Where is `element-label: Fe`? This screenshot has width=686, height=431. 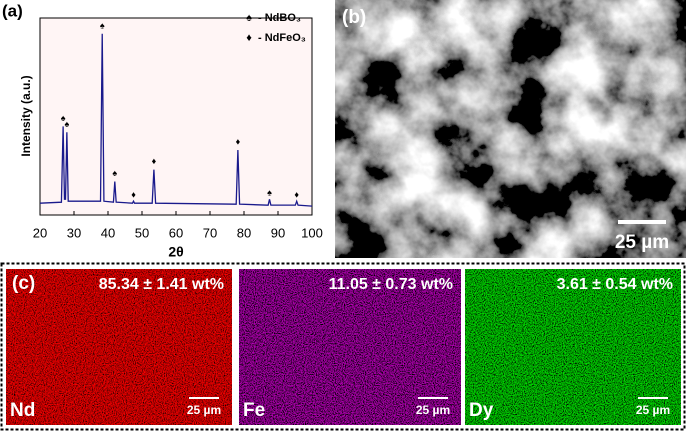
element-label: Fe is located at coordinates (254, 410).